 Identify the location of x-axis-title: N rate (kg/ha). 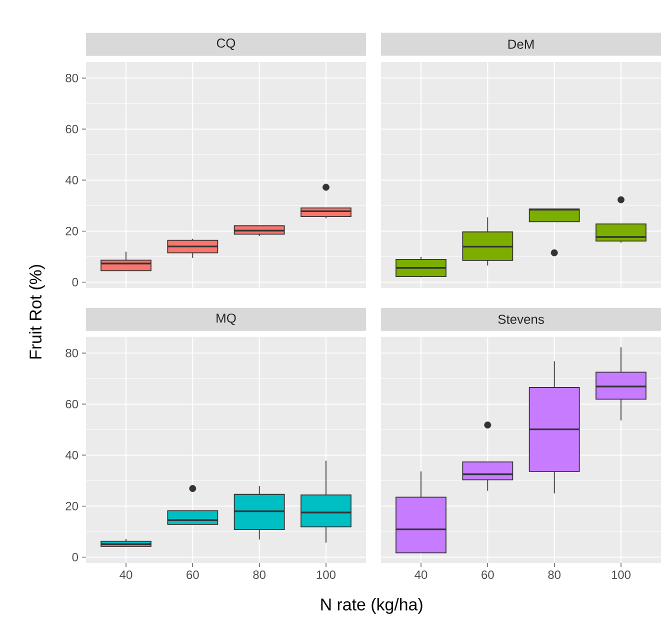
(371, 606).